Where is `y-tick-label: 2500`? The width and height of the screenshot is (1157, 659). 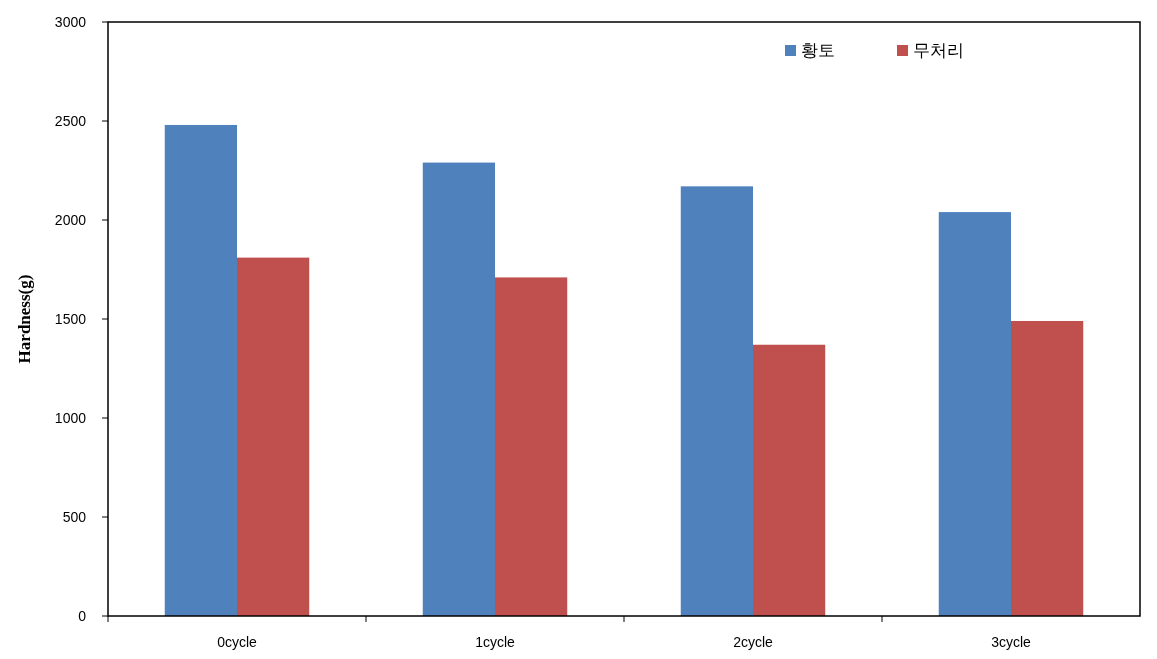
y-tick-label: 2500 is located at coordinates (70, 121).